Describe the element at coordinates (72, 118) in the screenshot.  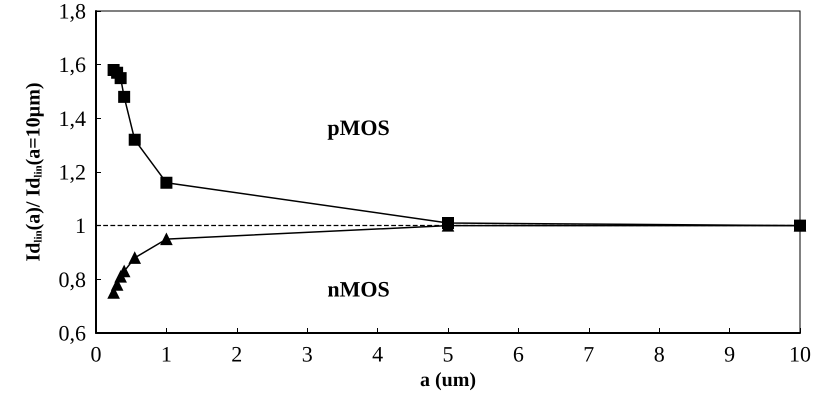
I see `y-tick-label: 1,4` at that location.